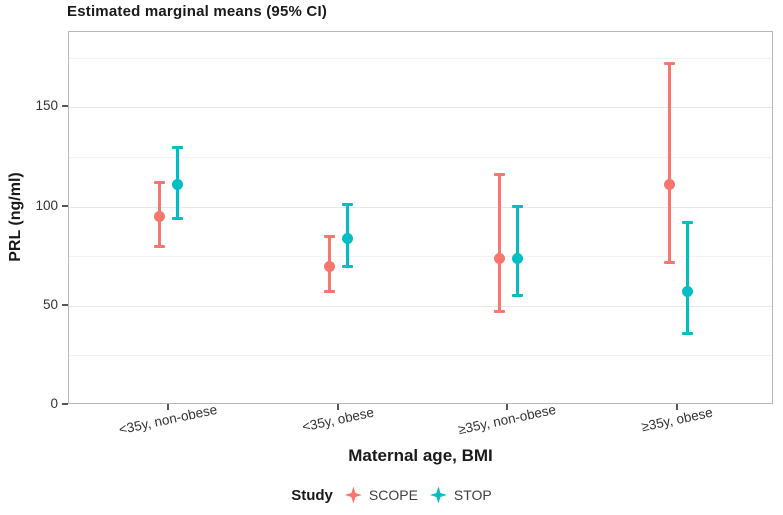 The width and height of the screenshot is (783, 515). What do you see at coordinates (197, 11) in the screenshot?
I see `chart-title: Estimated marginal means (95% CI)` at bounding box center [197, 11].